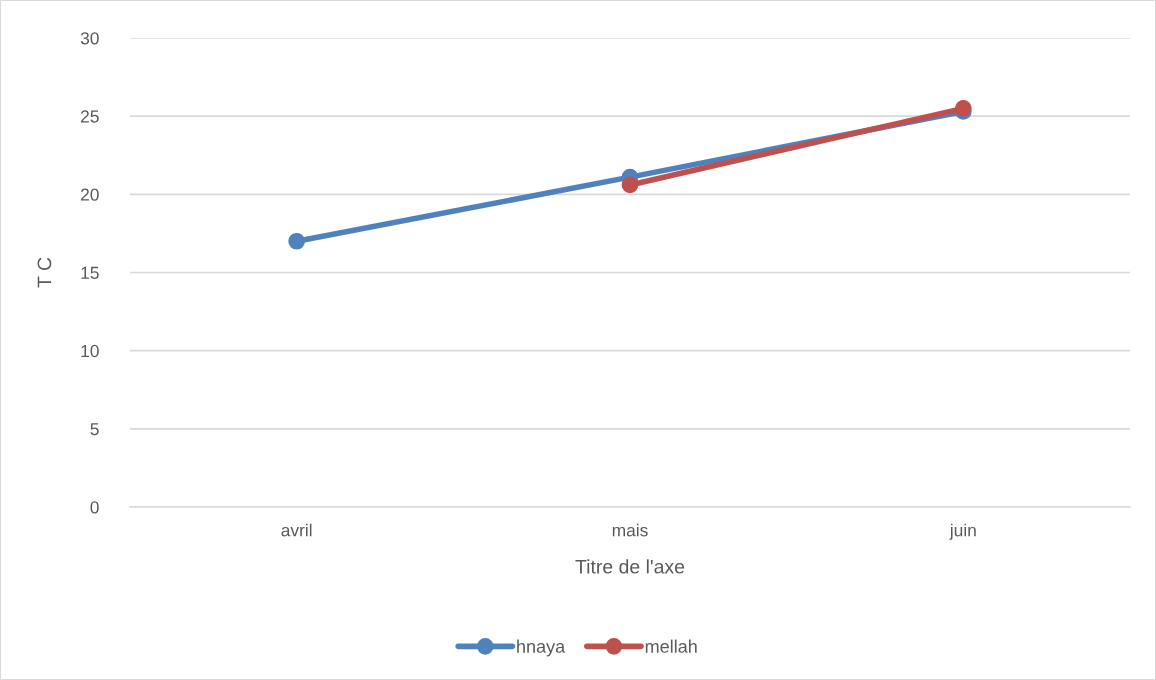 The image size is (1156, 680). I want to click on y-axis-title: T C, so click(44, 272).